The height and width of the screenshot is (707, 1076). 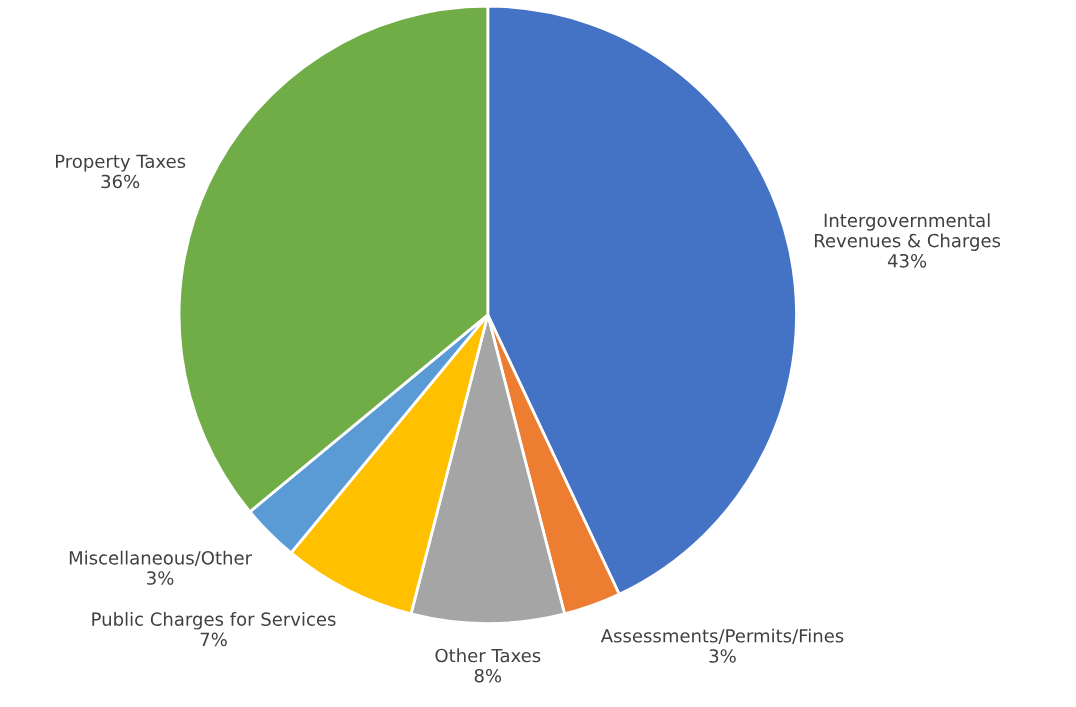 I want to click on slice-label: Other Taxes, so click(x=488, y=655).